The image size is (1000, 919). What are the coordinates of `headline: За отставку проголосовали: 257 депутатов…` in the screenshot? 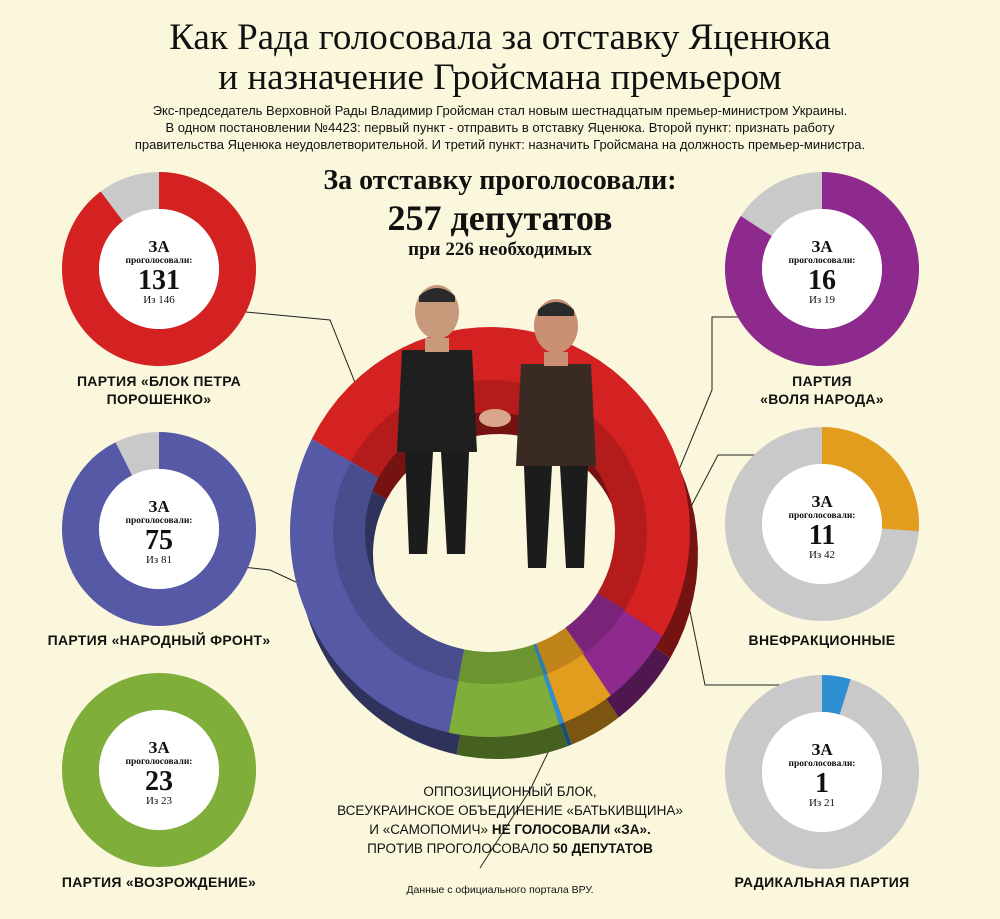 It's located at (500, 213).